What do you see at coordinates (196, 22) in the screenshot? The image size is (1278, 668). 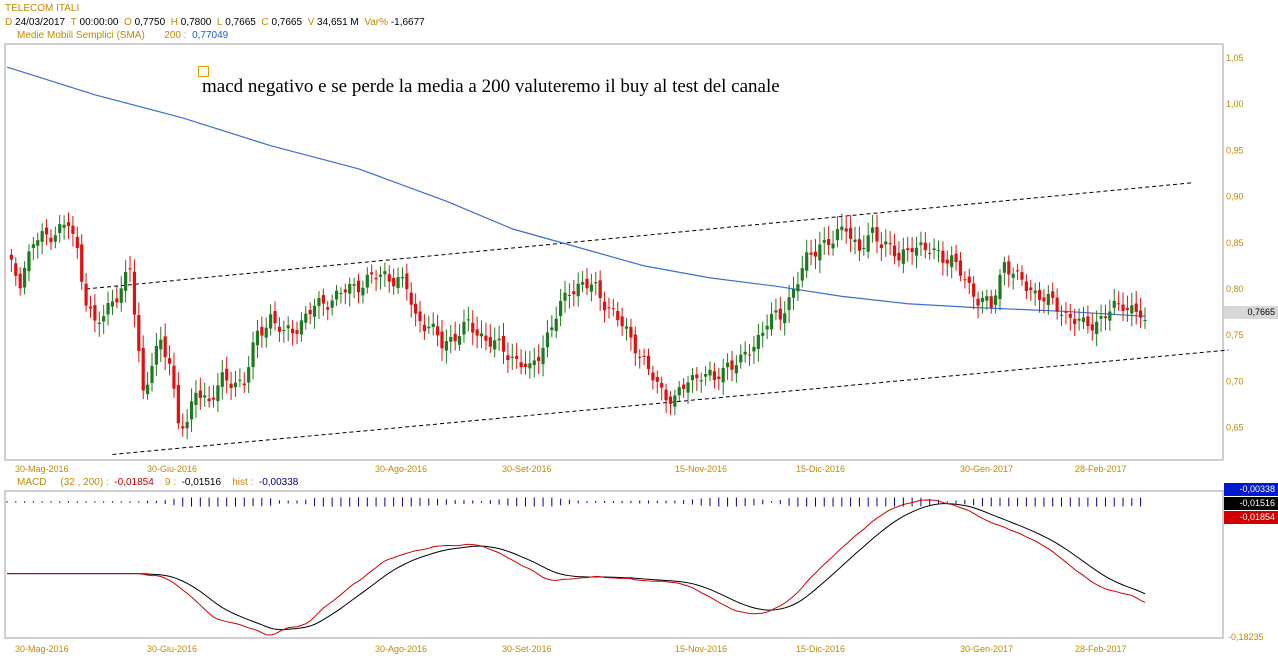 I see `high-value: 0,7800` at bounding box center [196, 22].